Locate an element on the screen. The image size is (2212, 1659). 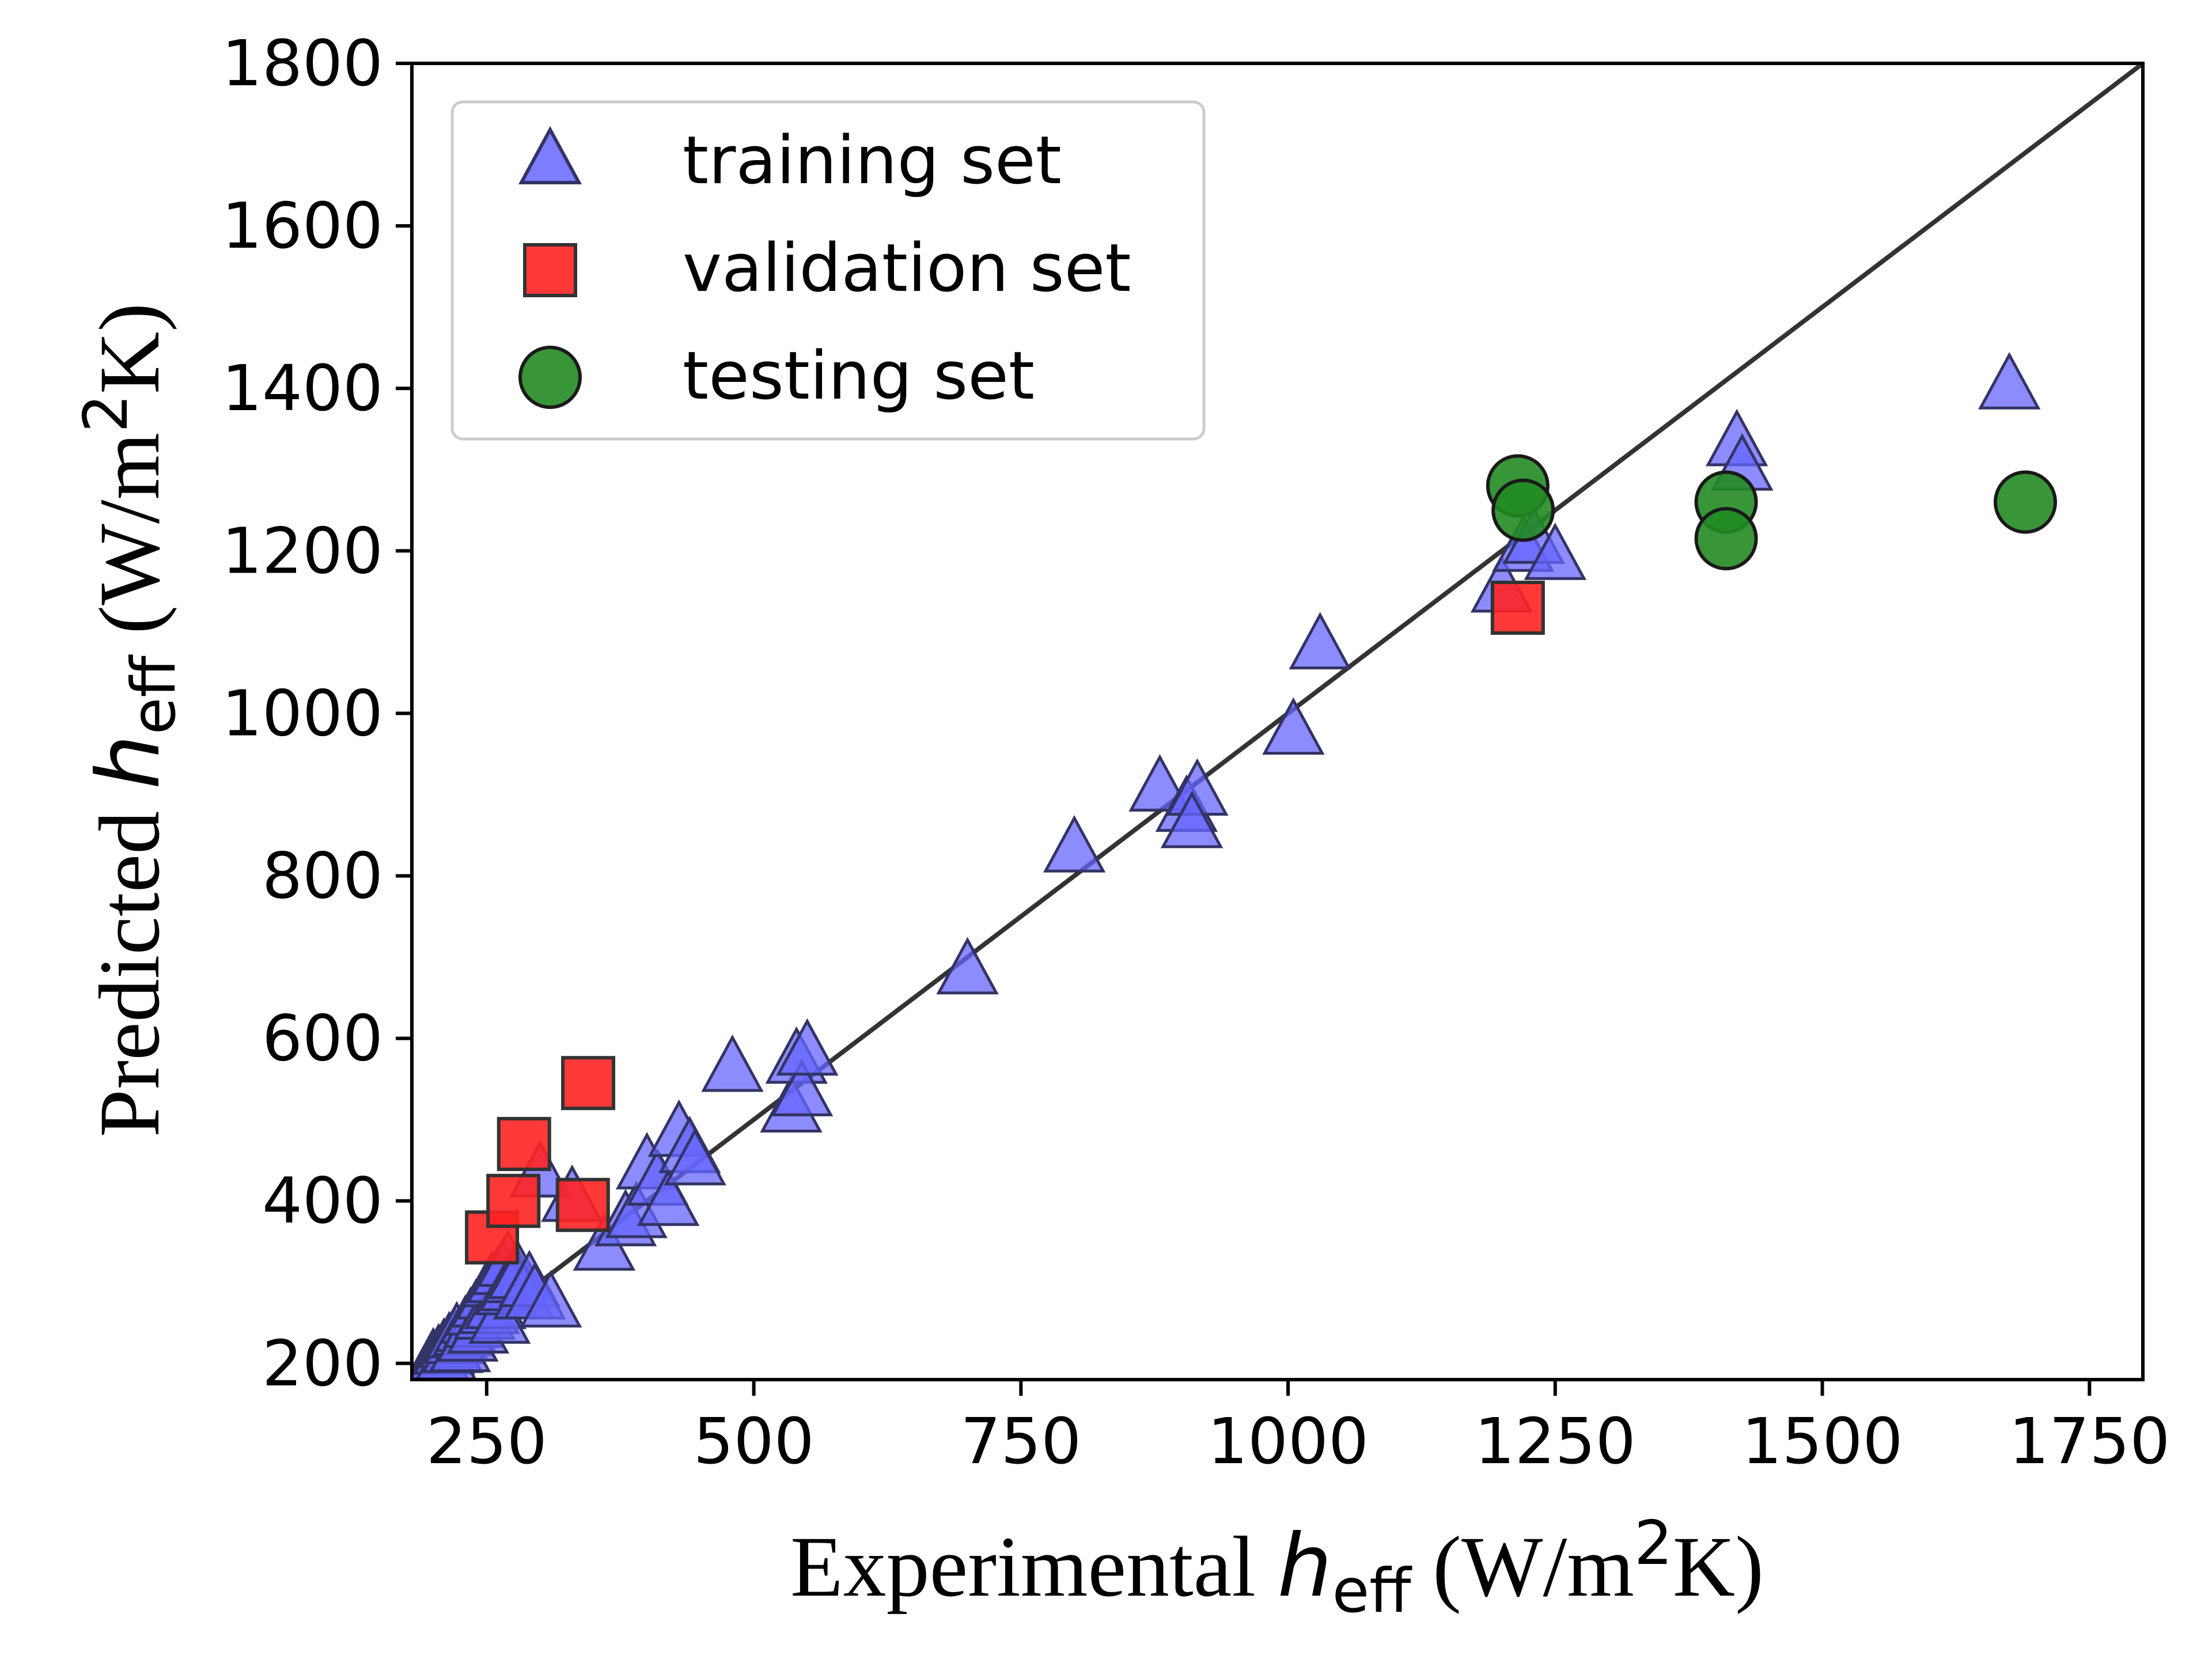
y-axis-title-subscript: eff is located at coordinates (154, 694).